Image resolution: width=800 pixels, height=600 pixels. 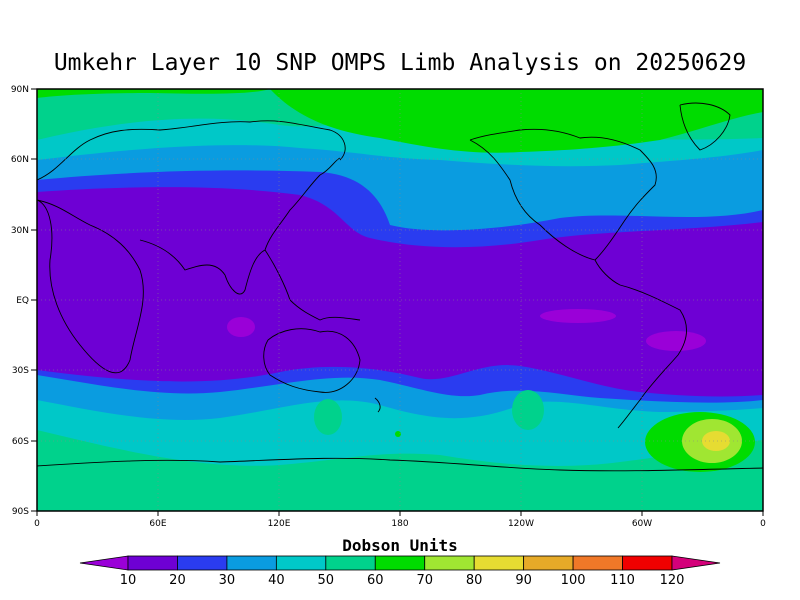 What do you see at coordinates (227, 580) in the screenshot?
I see `colorbar-label: 30` at bounding box center [227, 580].